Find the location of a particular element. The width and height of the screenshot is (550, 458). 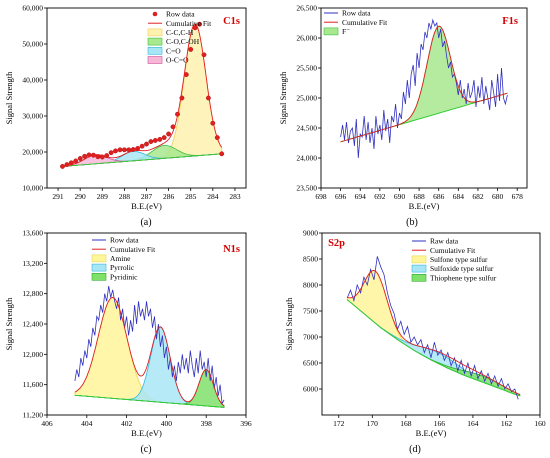

x-tick-label: 162 is located at coordinates (507, 423).